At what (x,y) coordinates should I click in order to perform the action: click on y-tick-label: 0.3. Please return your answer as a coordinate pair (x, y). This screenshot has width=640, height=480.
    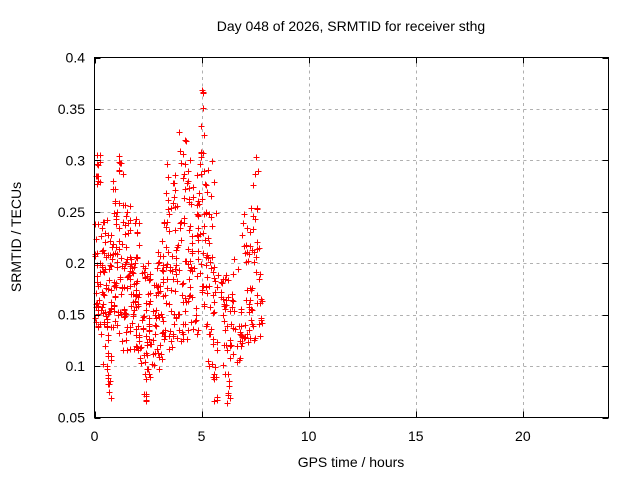
    Looking at the image, I should click on (76, 160).